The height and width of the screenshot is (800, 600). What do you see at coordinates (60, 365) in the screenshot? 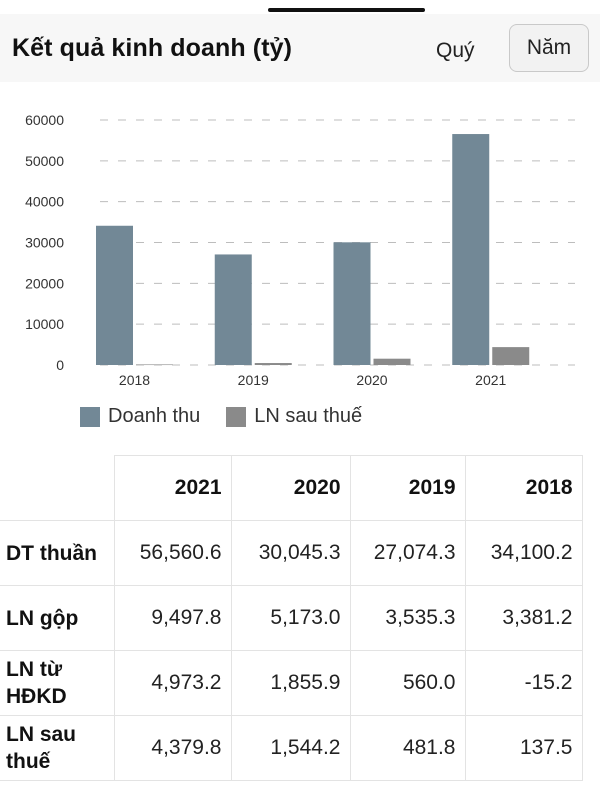
I see `y-tick-label: 0` at bounding box center [60, 365].